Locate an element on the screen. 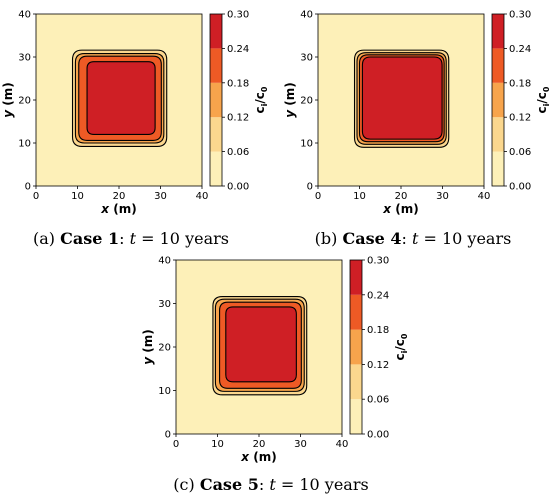 This screenshot has height=498, width=550. panel-caption: (b) Case 4: t = 10 years is located at coordinates (413, 238).